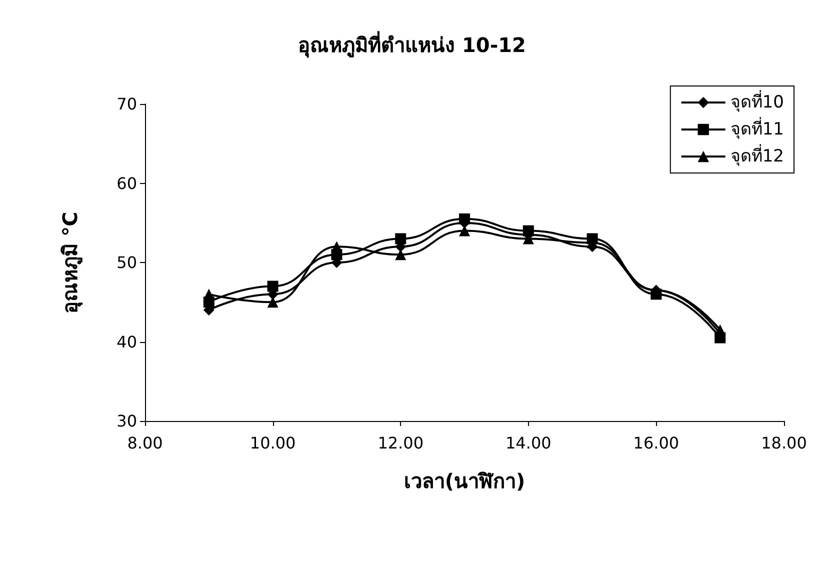 The width and height of the screenshot is (824, 576). Describe the element at coordinates (465, 481) in the screenshot. I see `x-axis-title: เวลา(นาฬิกา)` at that location.